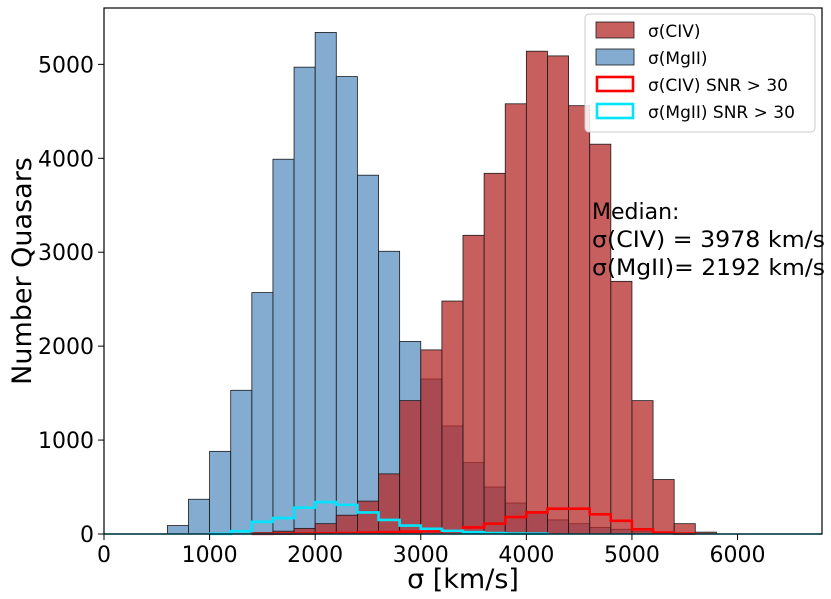 The width and height of the screenshot is (831, 599). What do you see at coordinates (66, 159) in the screenshot?
I see `y-tick-label: 4000` at bounding box center [66, 159].